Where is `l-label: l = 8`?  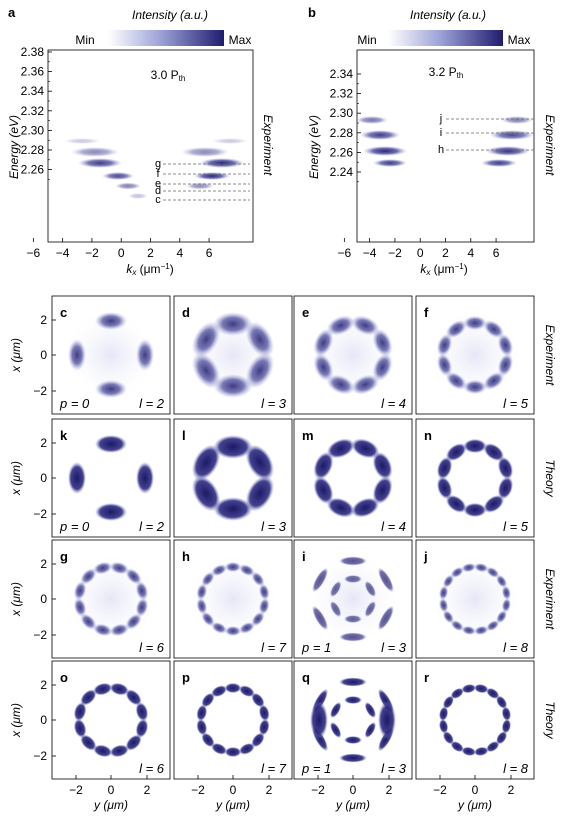 l-label: l = 8 is located at coordinates (516, 647).